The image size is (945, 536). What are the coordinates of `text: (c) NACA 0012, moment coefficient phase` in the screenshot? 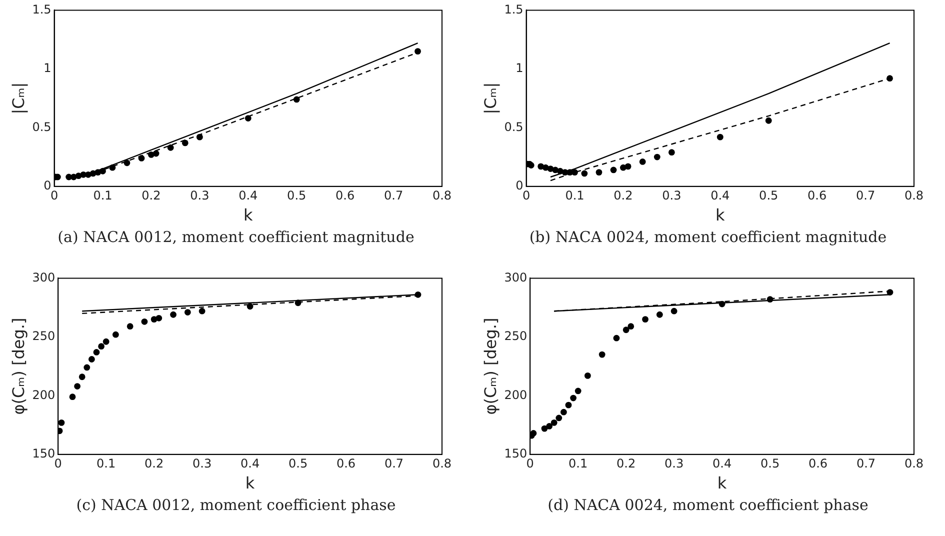 It's located at (236, 505).